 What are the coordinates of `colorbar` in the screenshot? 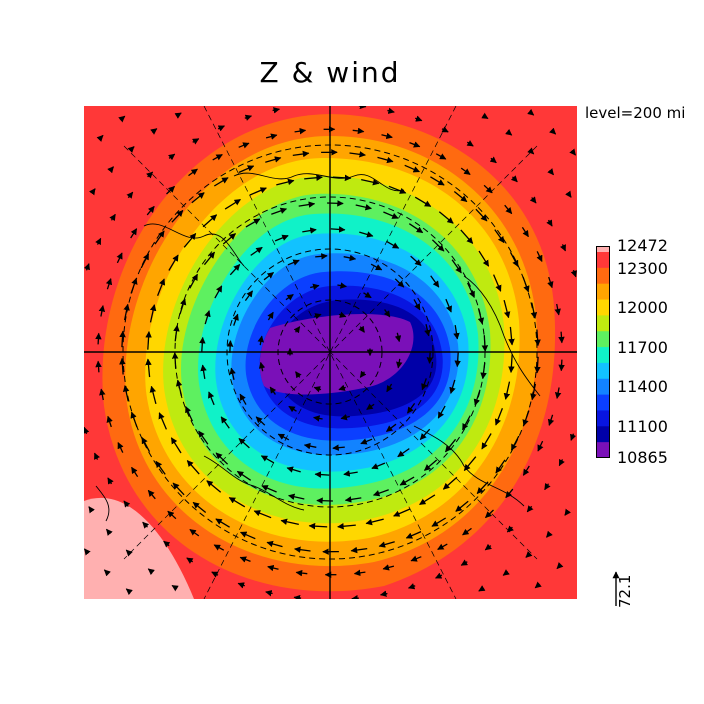 It's located at (603, 352).